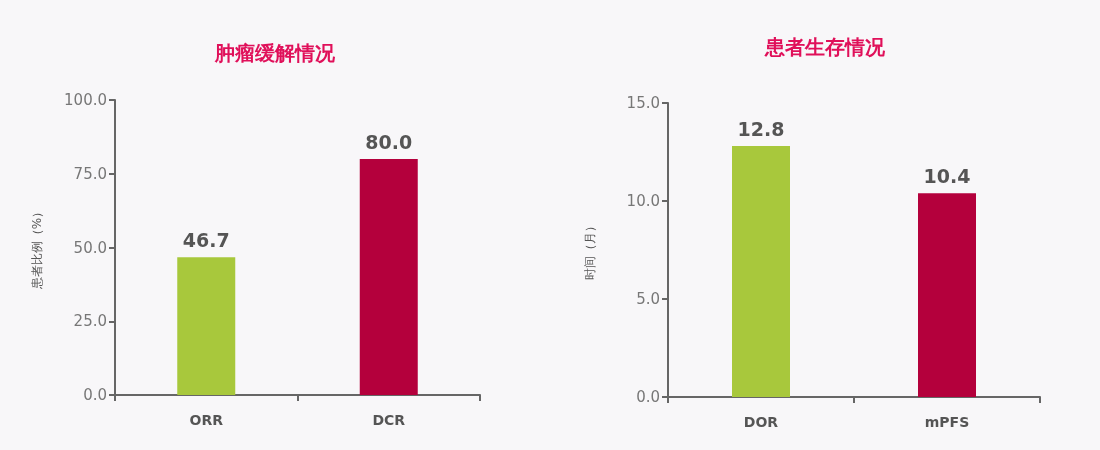 This screenshot has width=1100, height=450. I want to click on x-tick-label: mPFS, so click(947, 422).